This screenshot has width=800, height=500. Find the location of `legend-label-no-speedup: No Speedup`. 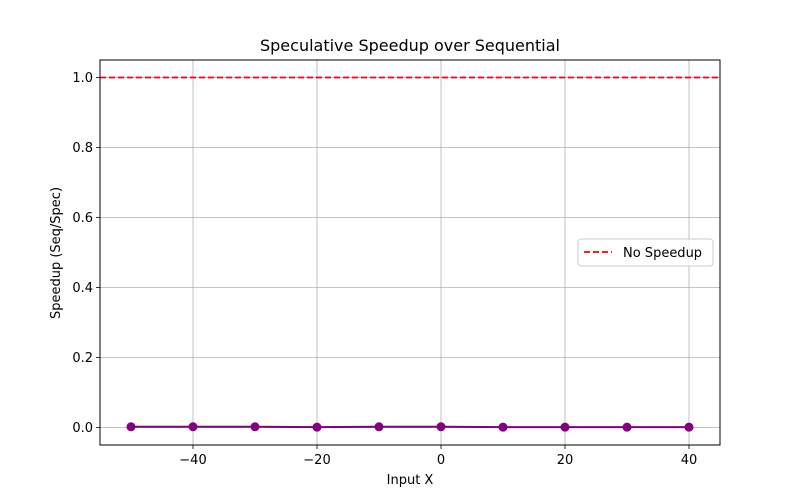

legend-label-no-speedup: No Speedup is located at coordinates (662, 253).